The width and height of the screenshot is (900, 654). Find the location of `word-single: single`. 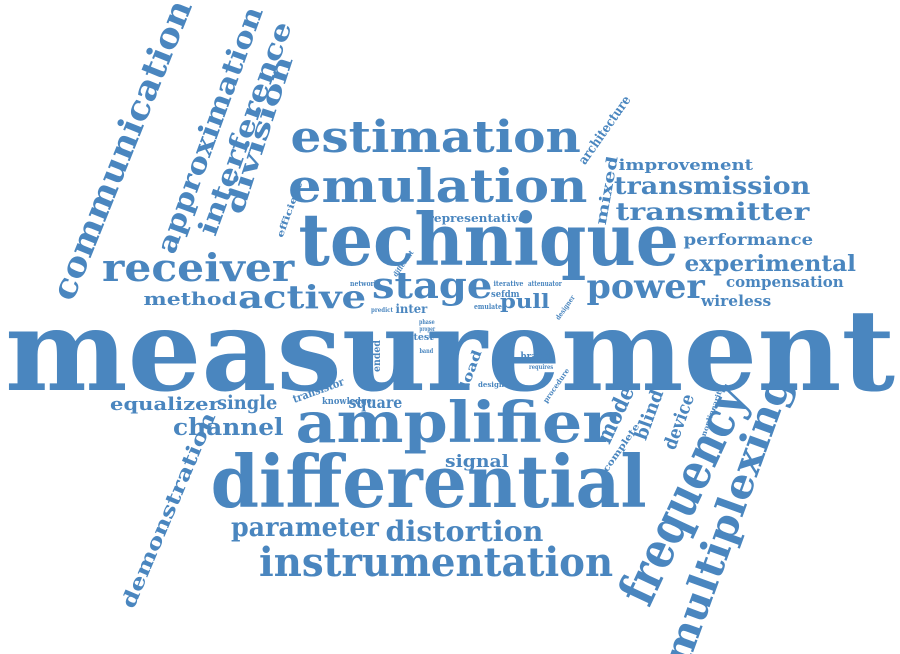

word-single: single is located at coordinates (247, 402).